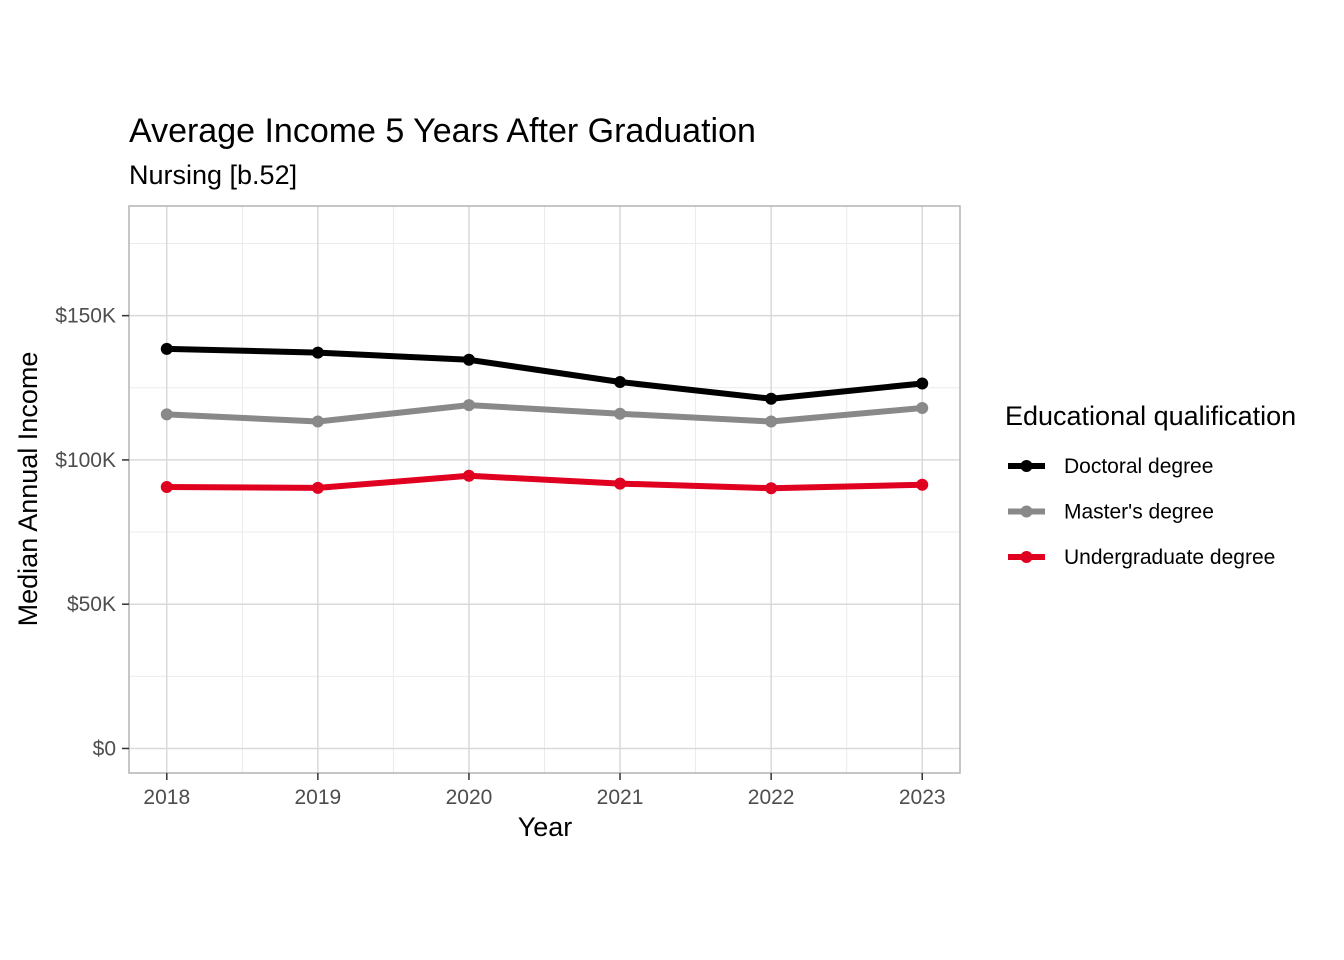 Image resolution: width=1344 pixels, height=960 pixels. What do you see at coordinates (544, 482) in the screenshot?
I see `series-line-undergraduate-degree` at bounding box center [544, 482].